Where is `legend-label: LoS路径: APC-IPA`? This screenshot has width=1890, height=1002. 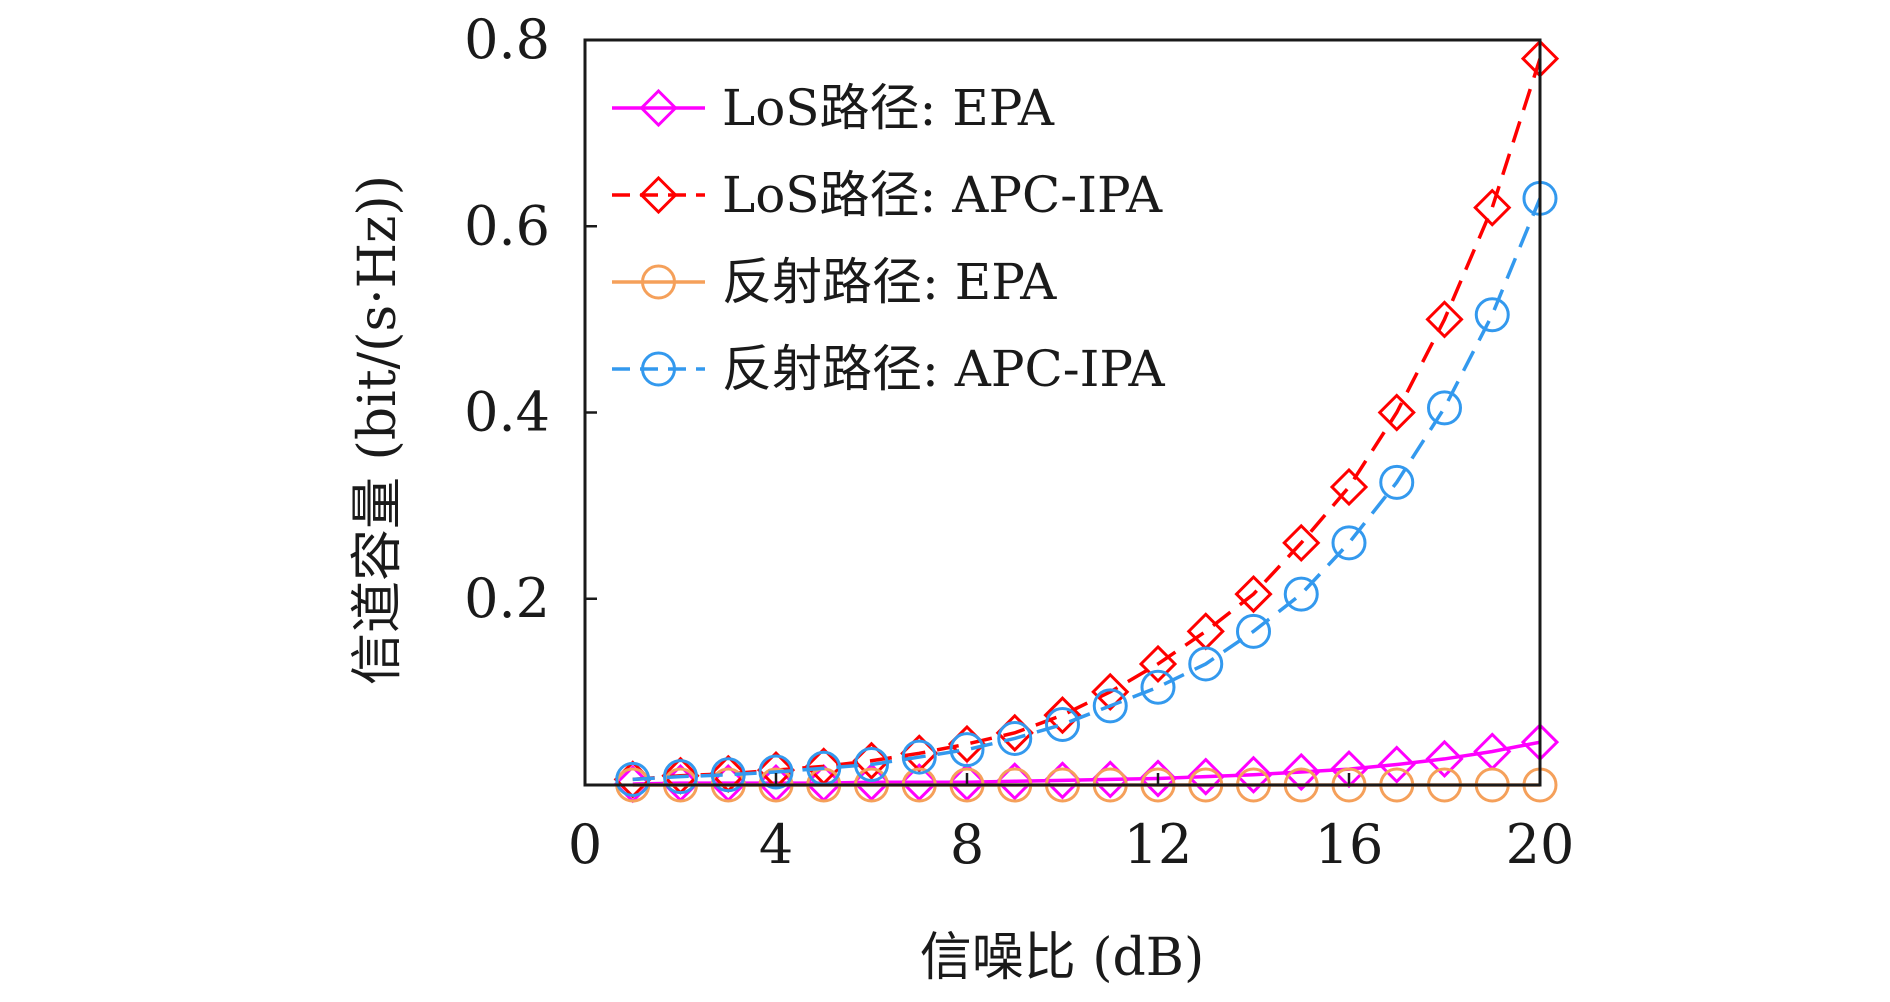 legend-label: LoS路径: APC-IPA is located at coordinates (942, 195).